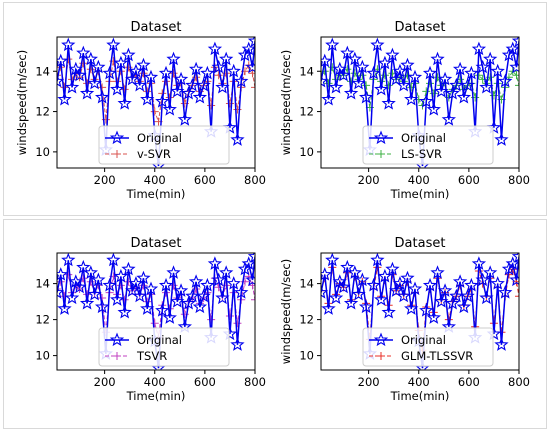 This screenshot has width=550, height=431. Describe the element at coordinates (381, 356) in the screenshot. I see `legend-marker-GLM-TLSSVR` at that location.